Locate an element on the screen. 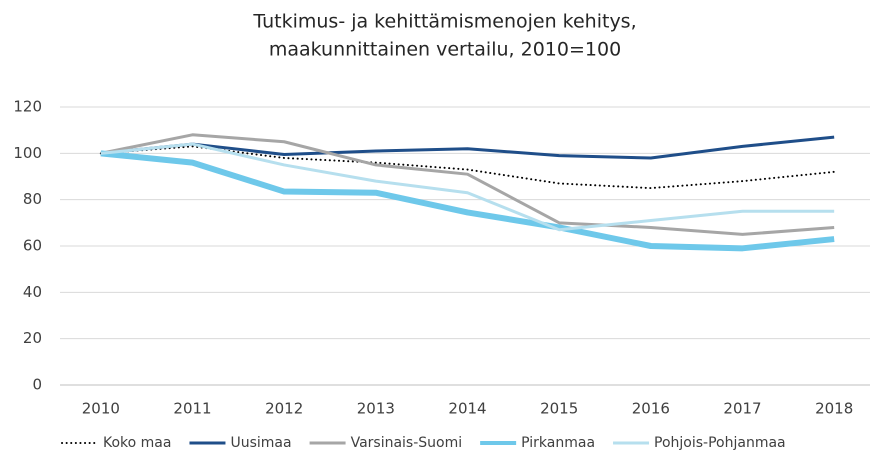 Image resolution: width=880 pixels, height=454 pixels. x-tick-label: 2013 is located at coordinates (376, 409).